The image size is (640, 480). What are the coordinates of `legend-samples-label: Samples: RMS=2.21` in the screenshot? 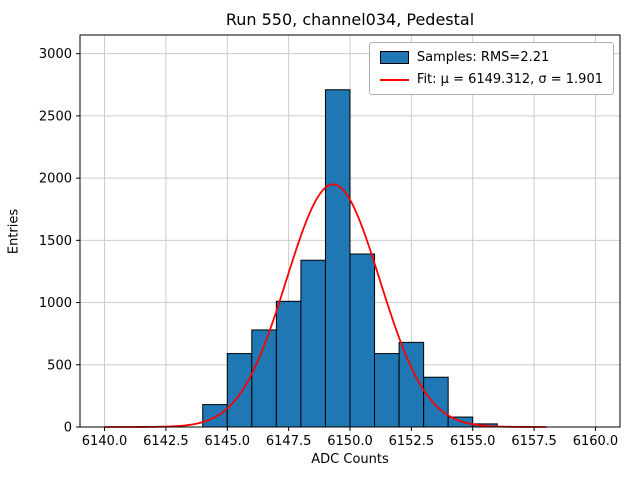 It's located at (483, 57).